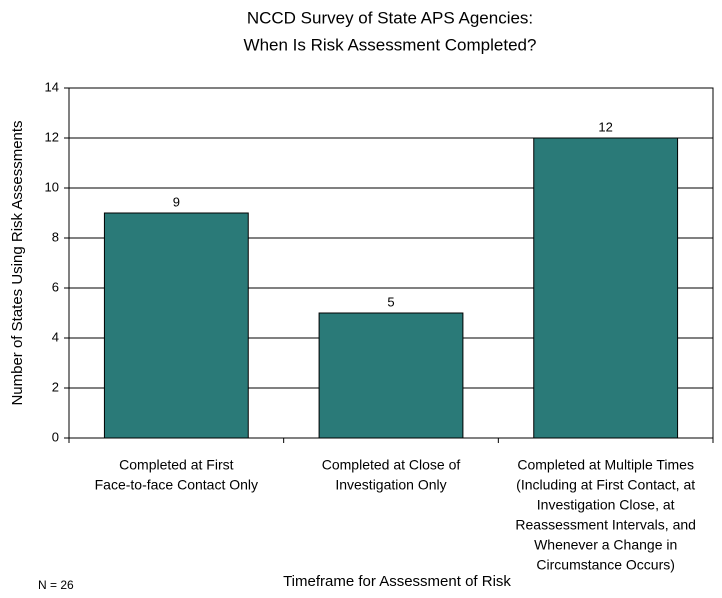  What do you see at coordinates (605, 485) in the screenshot?
I see `x-tick-label: (Including at First Contact, at` at bounding box center [605, 485].